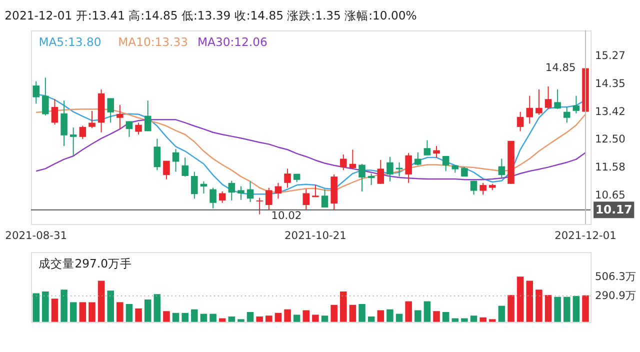 Image resolution: width=640 pixels, height=352 pixels. Describe the element at coordinates (610, 167) in the screenshot. I see `y-tick-label: 11.58` at that location.